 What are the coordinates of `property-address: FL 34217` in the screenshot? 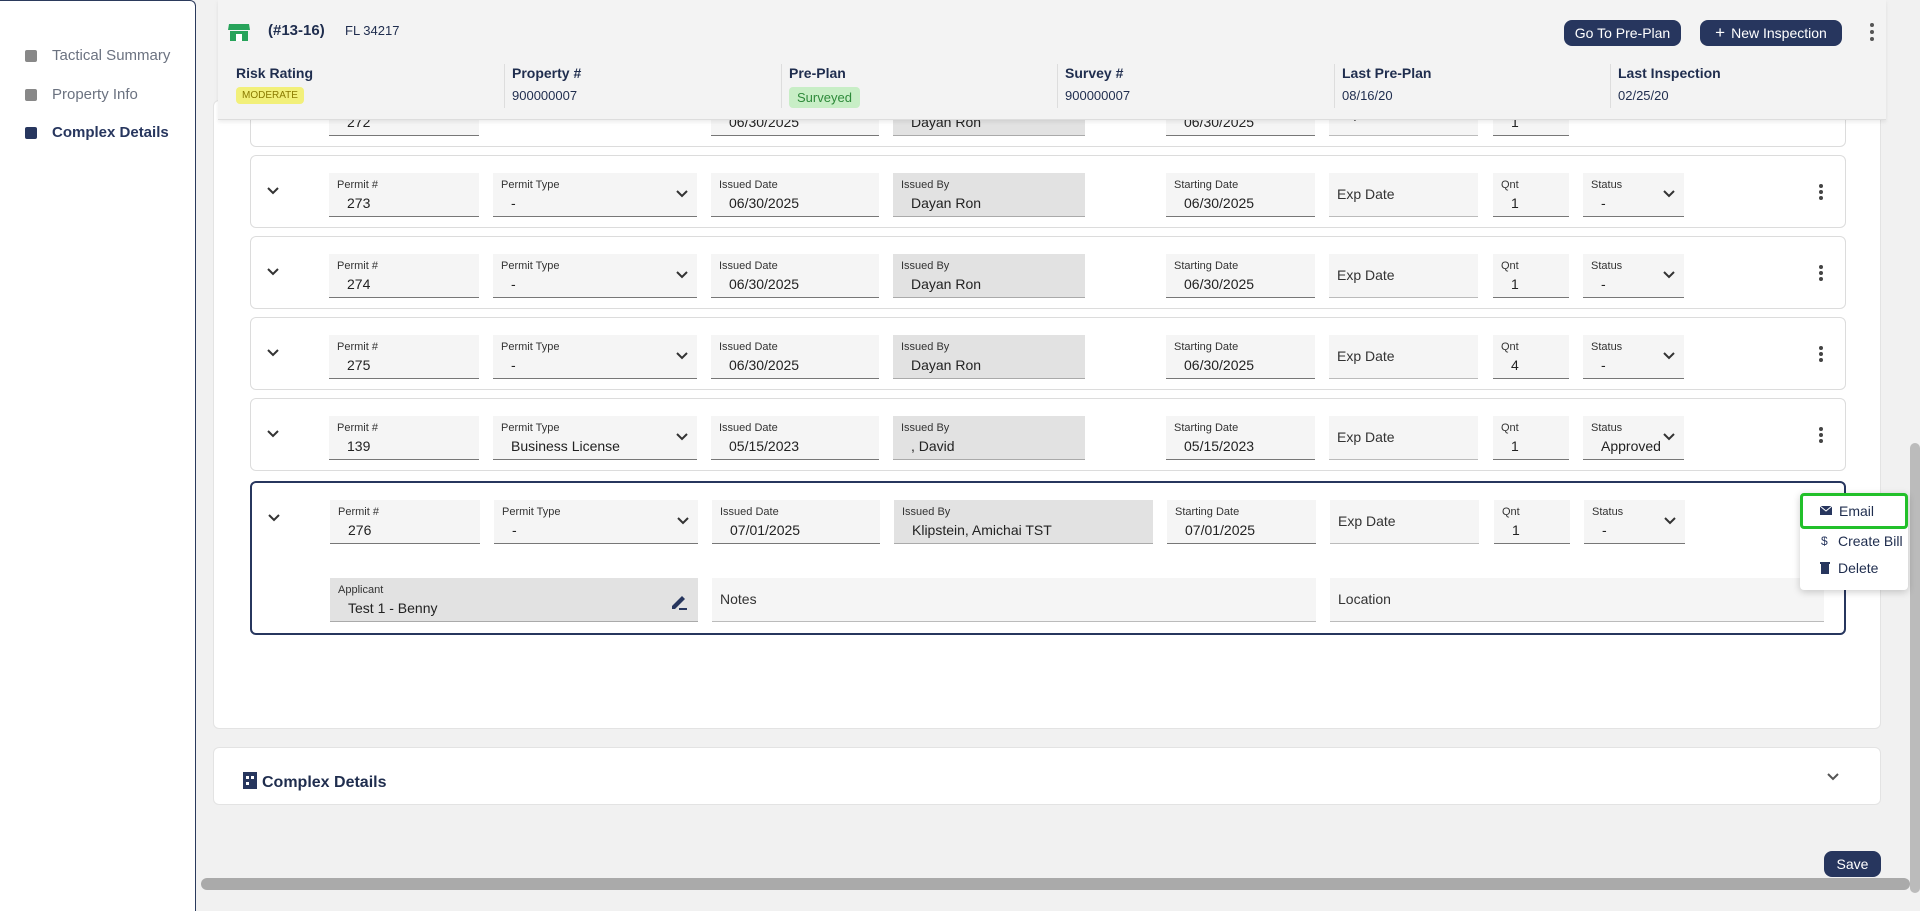 It's located at (372, 30).